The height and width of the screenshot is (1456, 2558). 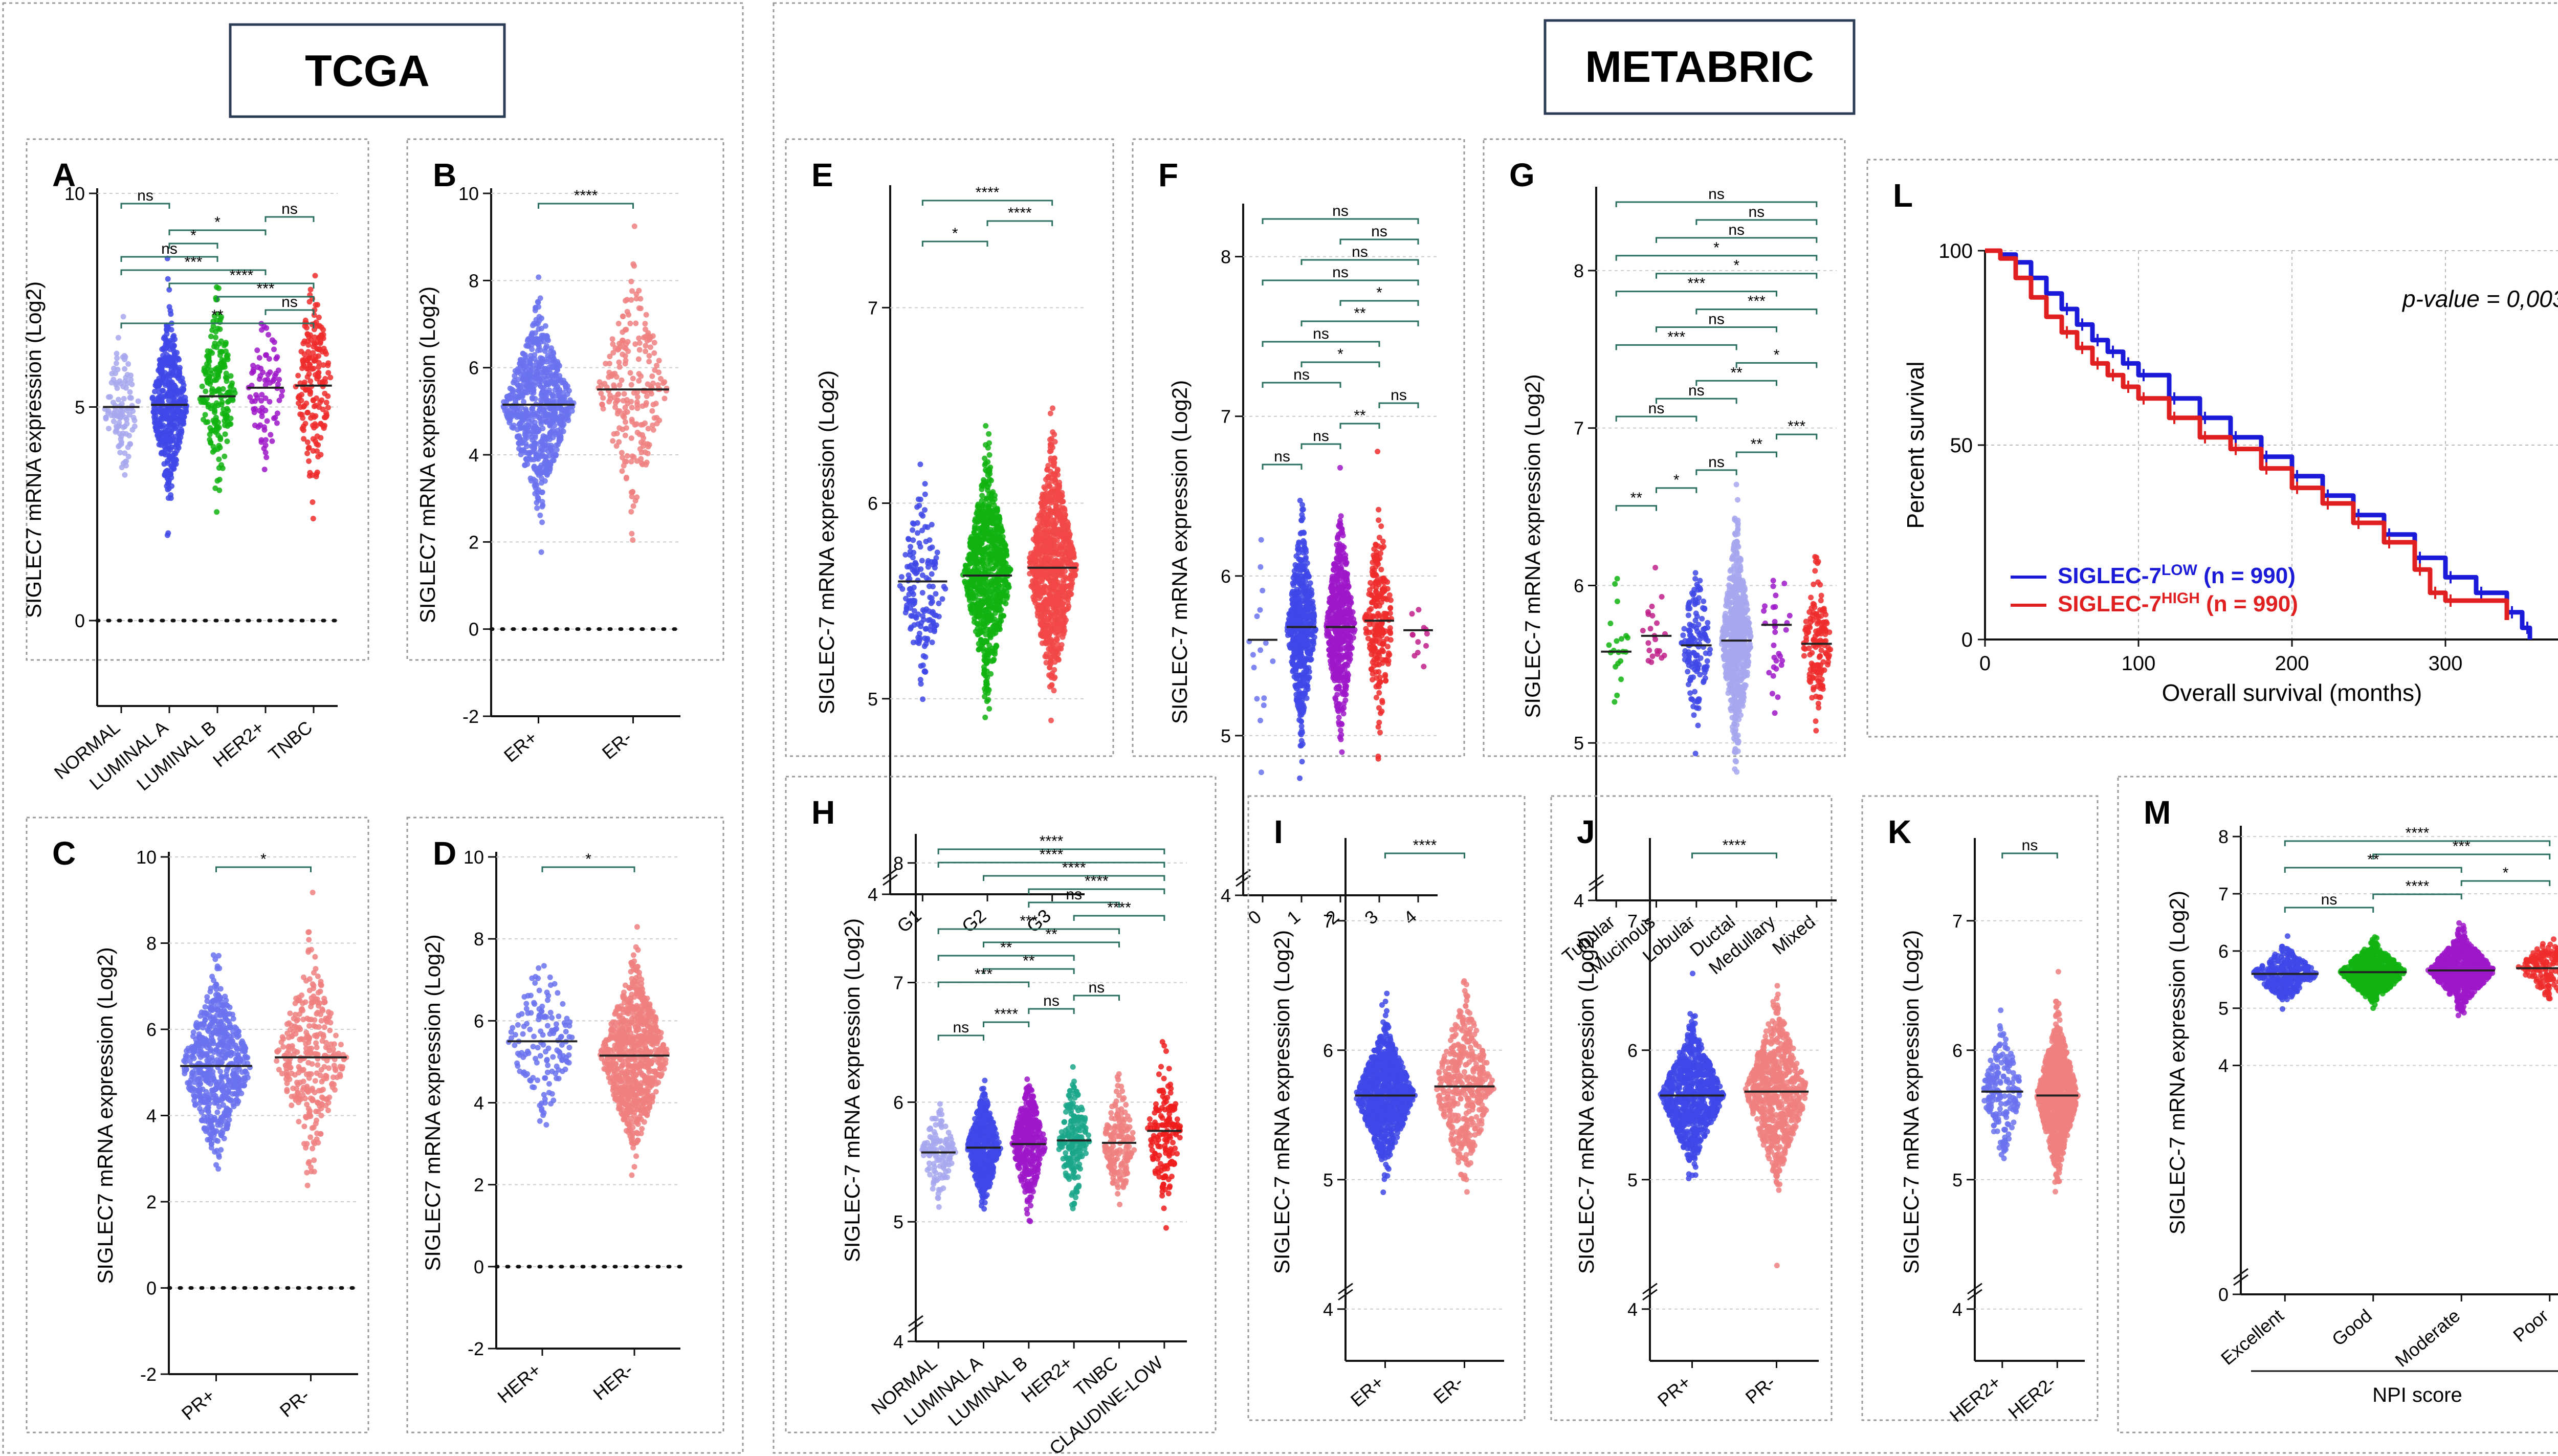 What do you see at coordinates (33, 449) in the screenshot?
I see `y-axis-label: SIGLEC7 mRNA expression (Log2)` at bounding box center [33, 449].